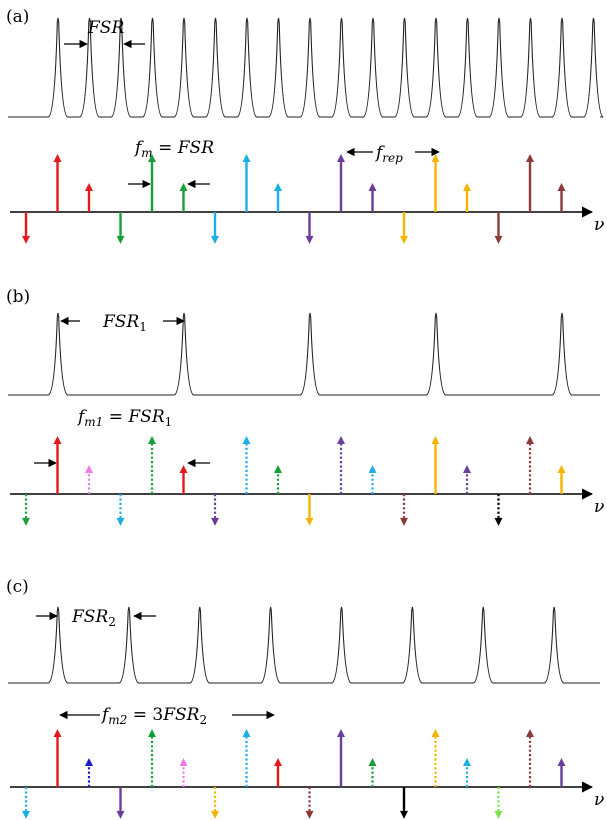 This screenshot has height=820, width=607. I want to click on panel-a-fsr-label: FSR, so click(105, 28).